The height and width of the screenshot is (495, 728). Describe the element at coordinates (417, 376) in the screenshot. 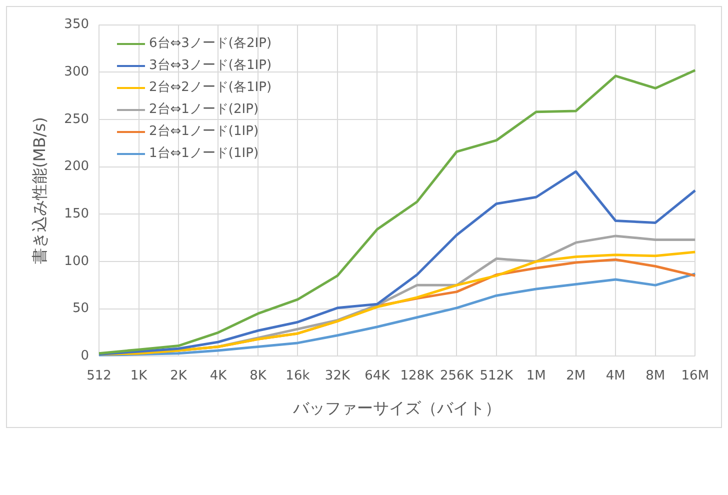

I see `x-tick-label: 128K` at that location.